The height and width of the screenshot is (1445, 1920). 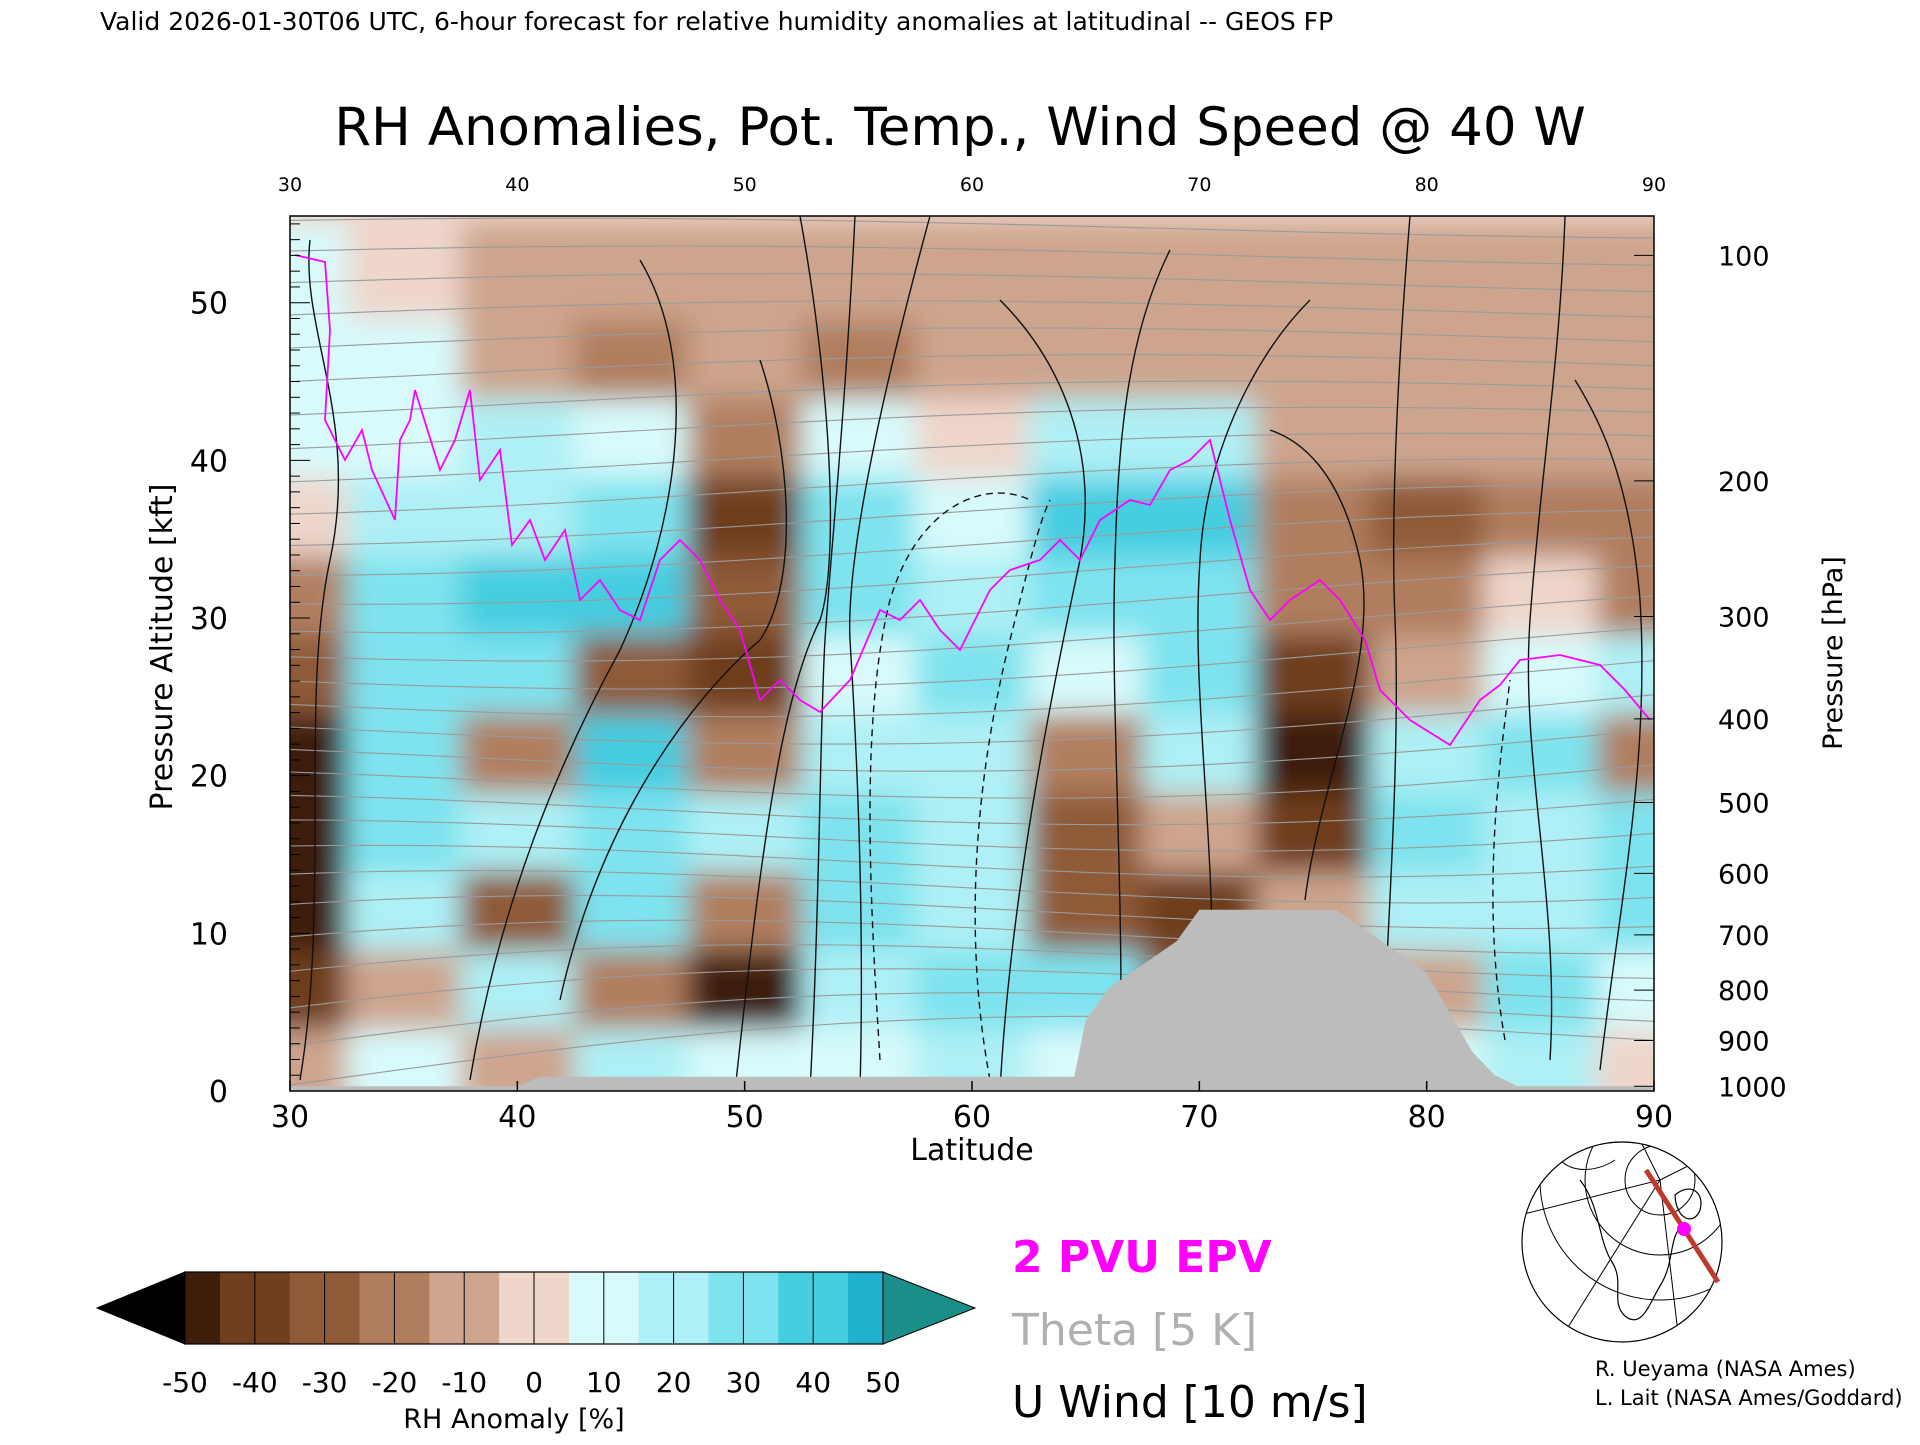 I want to click on x-top-tick-label: 50, so click(x=745, y=185).